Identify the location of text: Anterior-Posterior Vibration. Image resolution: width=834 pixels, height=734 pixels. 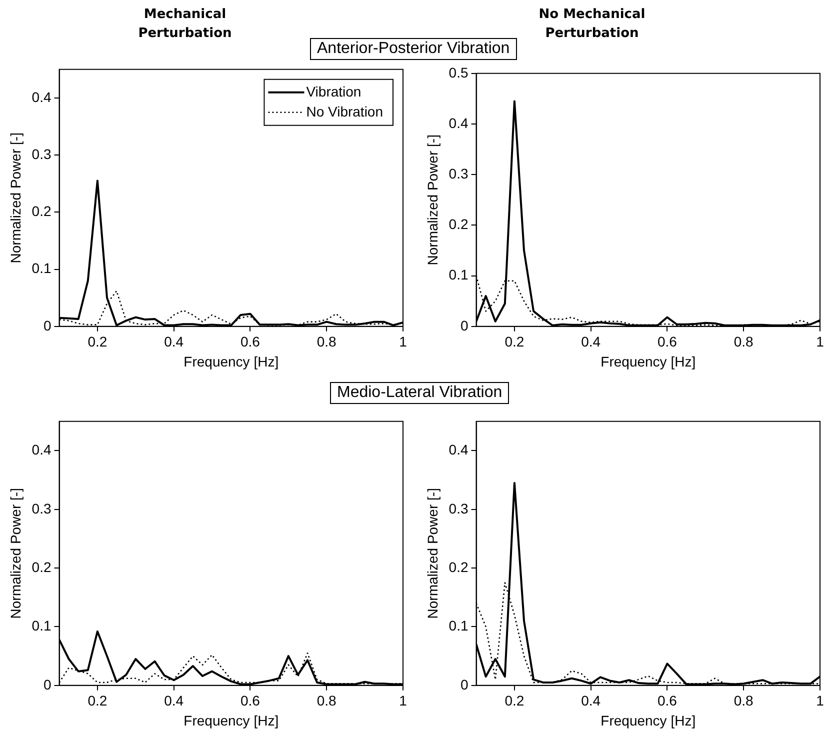
(413, 49).